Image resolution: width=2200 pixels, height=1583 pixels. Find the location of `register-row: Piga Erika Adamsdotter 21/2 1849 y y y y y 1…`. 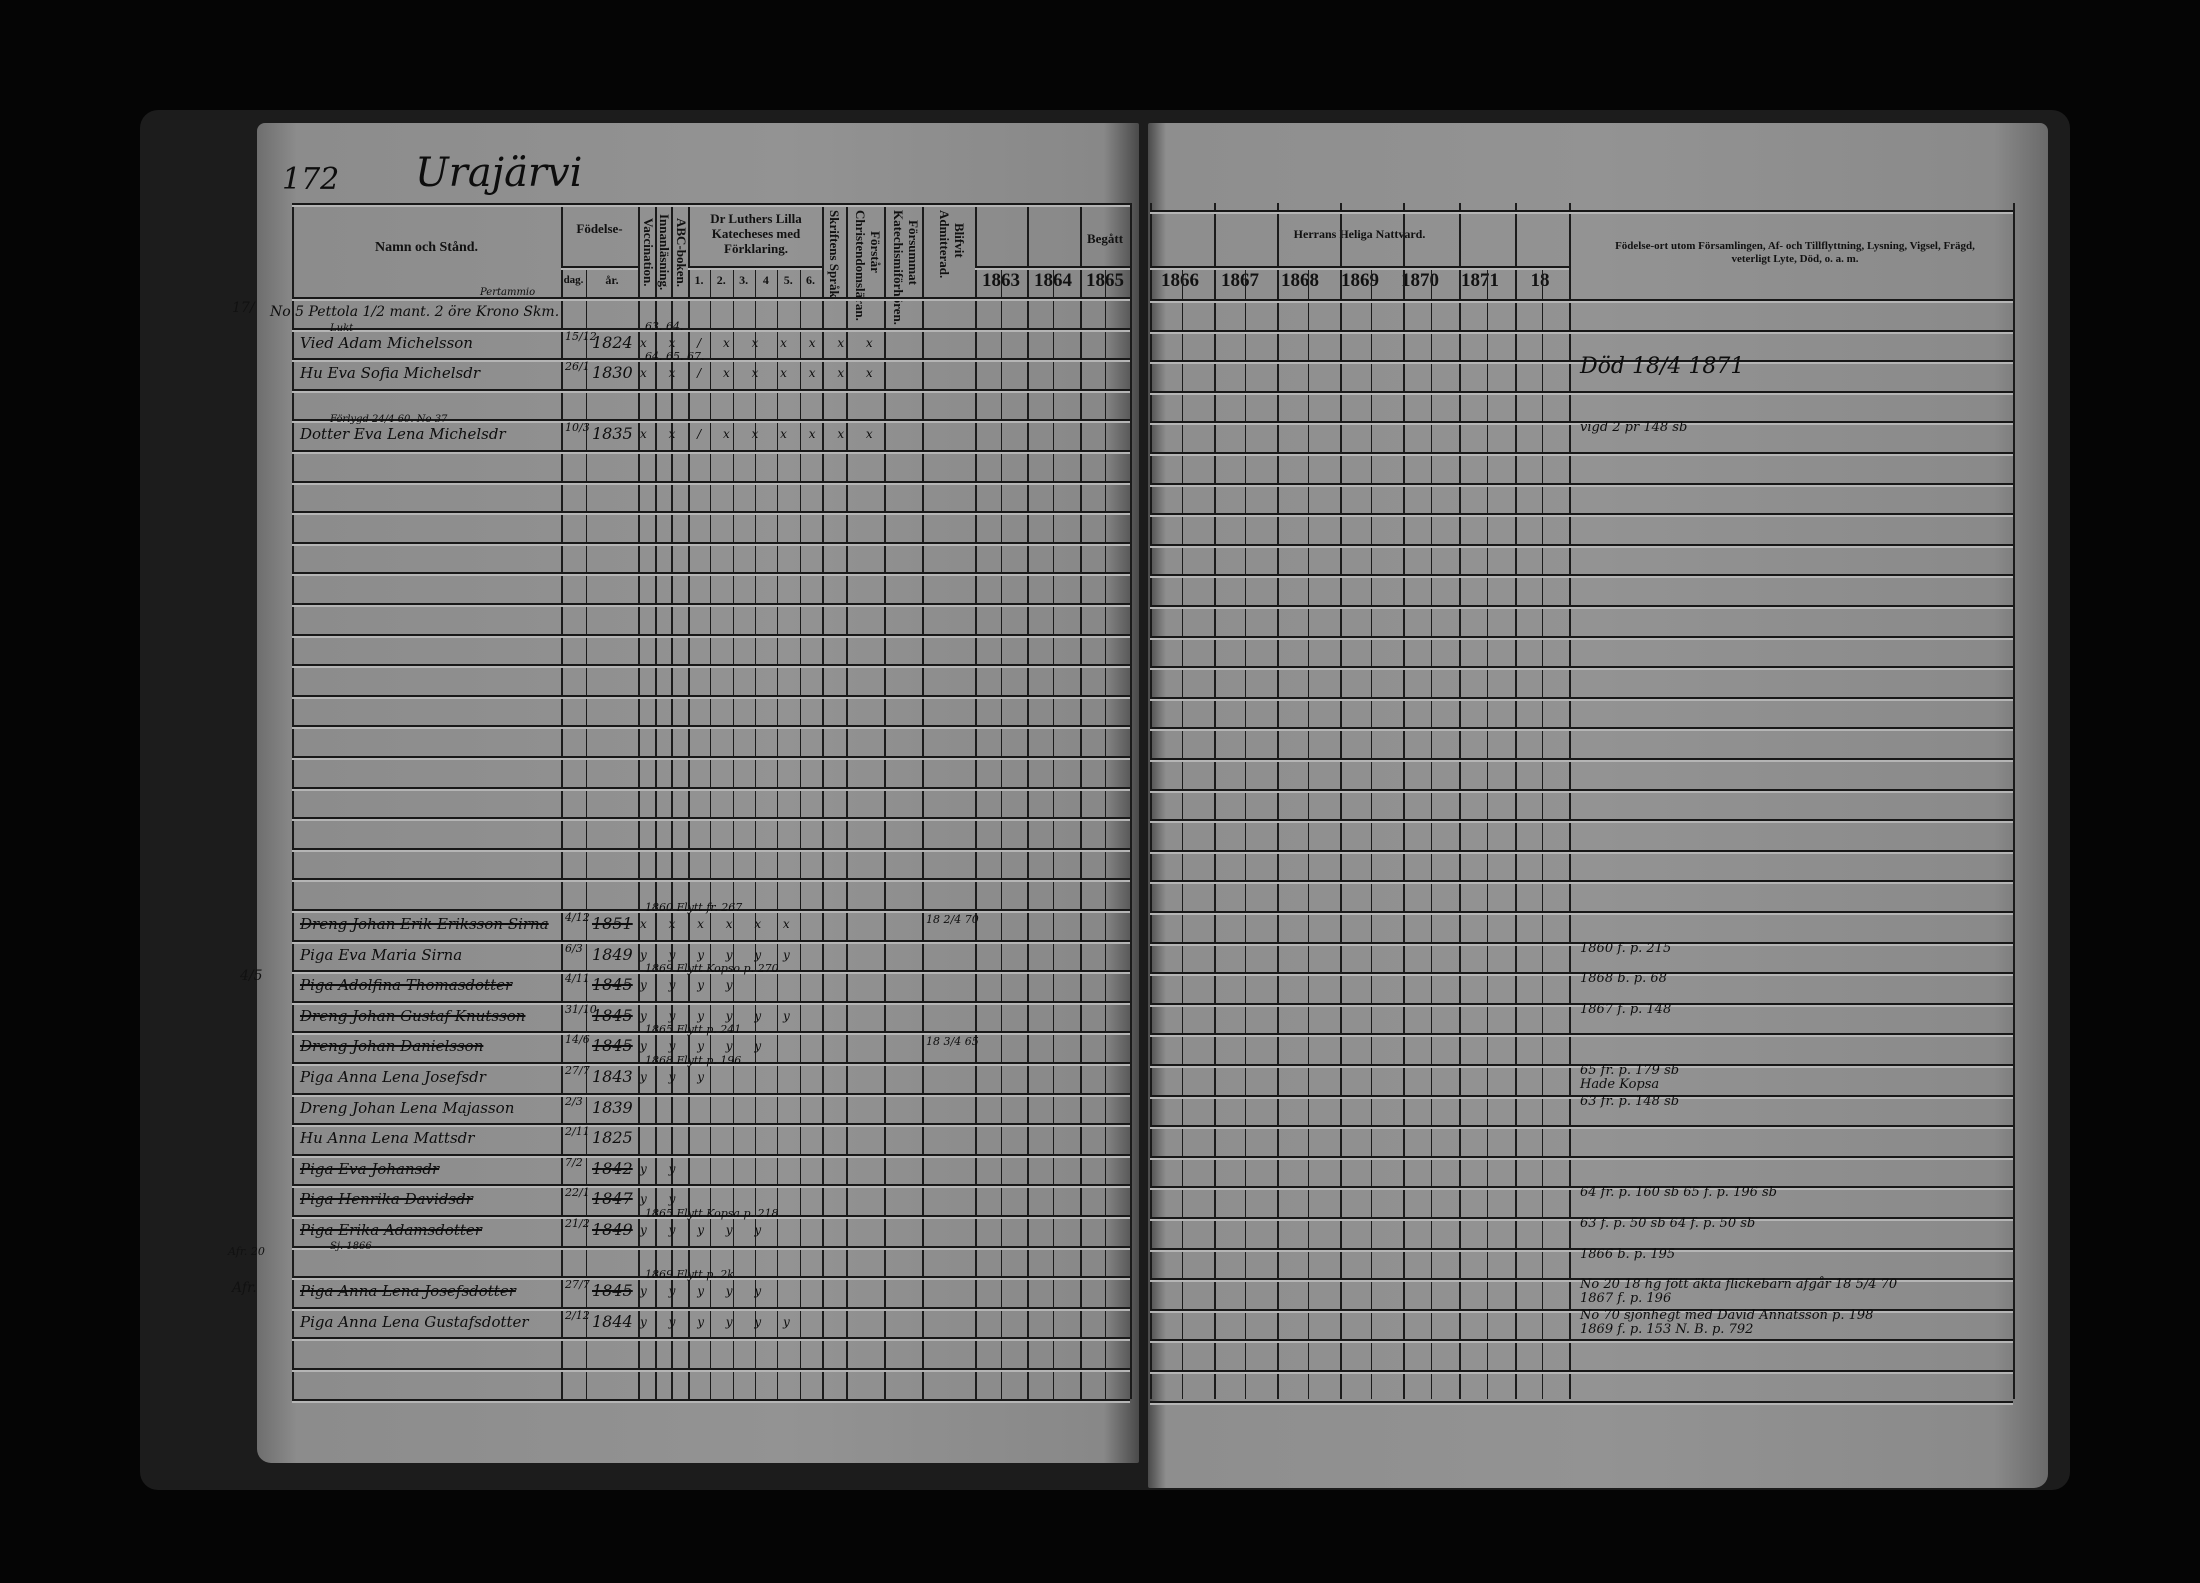

register-row: Piga Erika Adamsdotter 21/2 1849 y y y y y 1… is located at coordinates (1100, 1226).